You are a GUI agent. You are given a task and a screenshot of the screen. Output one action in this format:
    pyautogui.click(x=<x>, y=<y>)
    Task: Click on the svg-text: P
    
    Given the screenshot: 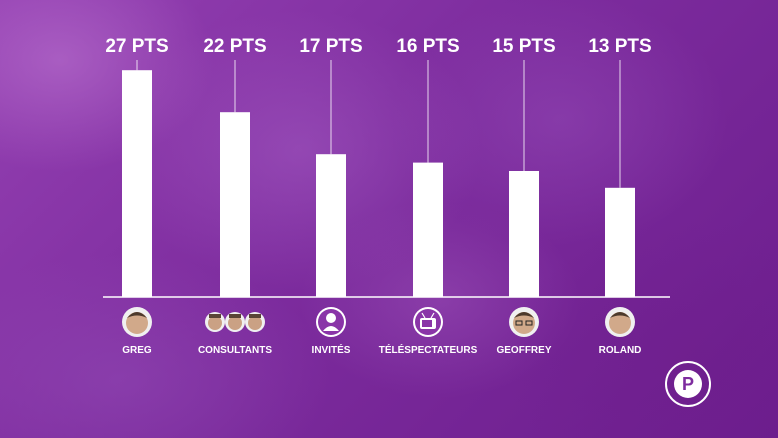 What is the action you would take?
    pyautogui.click(x=688, y=384)
    